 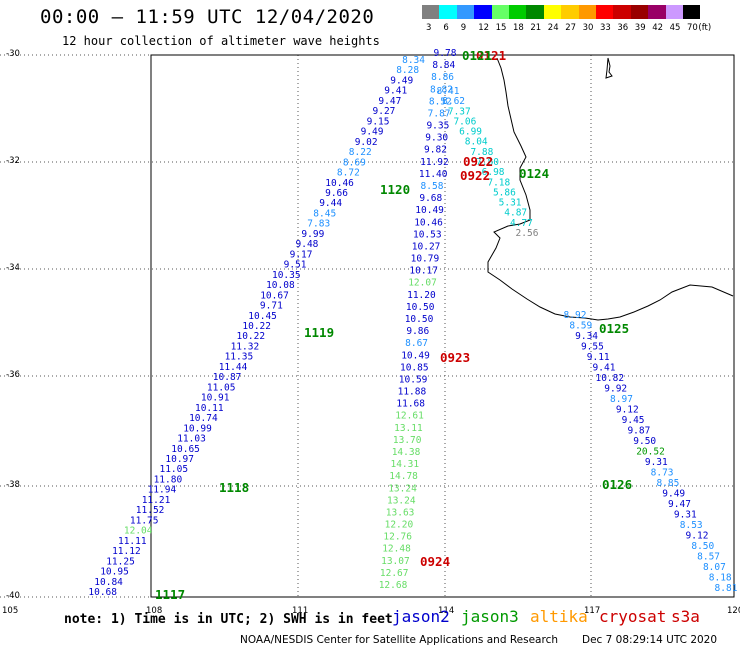 I want to click on latitude-label: -34, so click(x=13, y=268).